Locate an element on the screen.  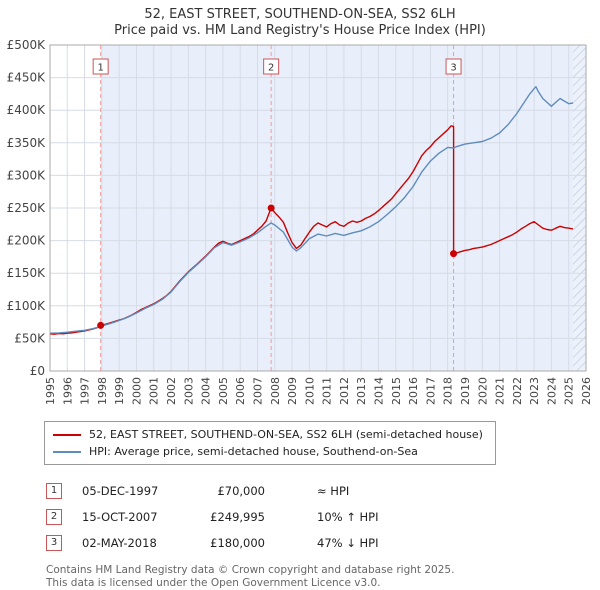
svg-text: 2020 is located at coordinates (482, 391).